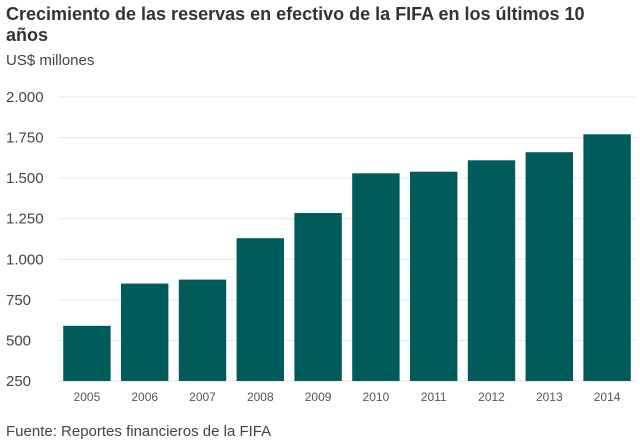 The image size is (640, 445). What do you see at coordinates (25, 239) in the screenshot?
I see `y-axis-ticks: 250 500 750 1.000 1.250 1.500 1.750 2.000` at bounding box center [25, 239].